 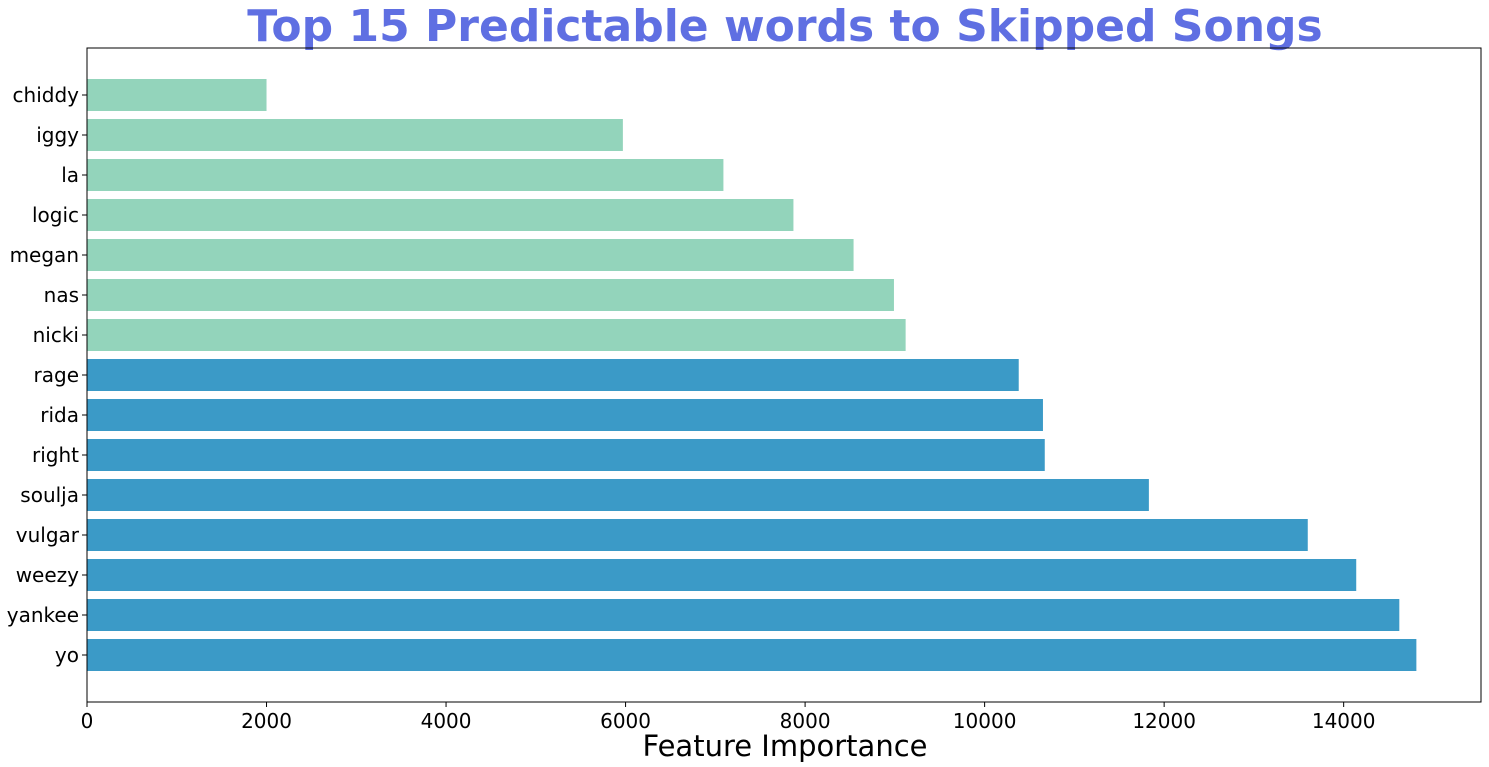 I want to click on x-tick-label: 10000, so click(x=985, y=721).